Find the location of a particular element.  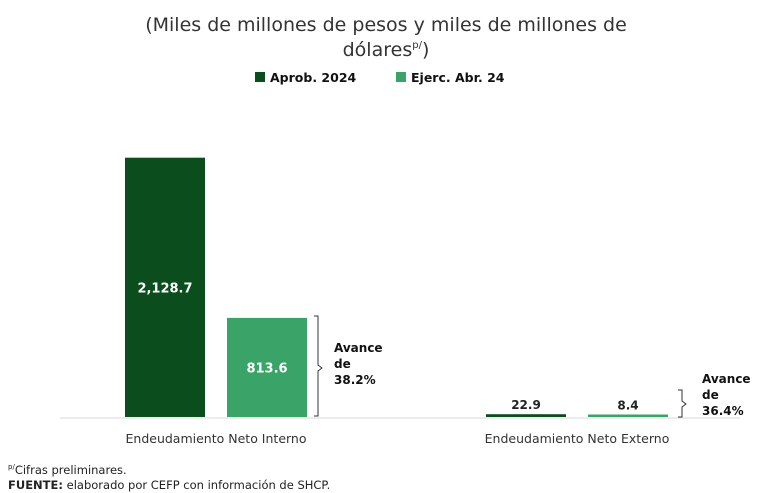

avance-bracket-interno is located at coordinates (318, 366).